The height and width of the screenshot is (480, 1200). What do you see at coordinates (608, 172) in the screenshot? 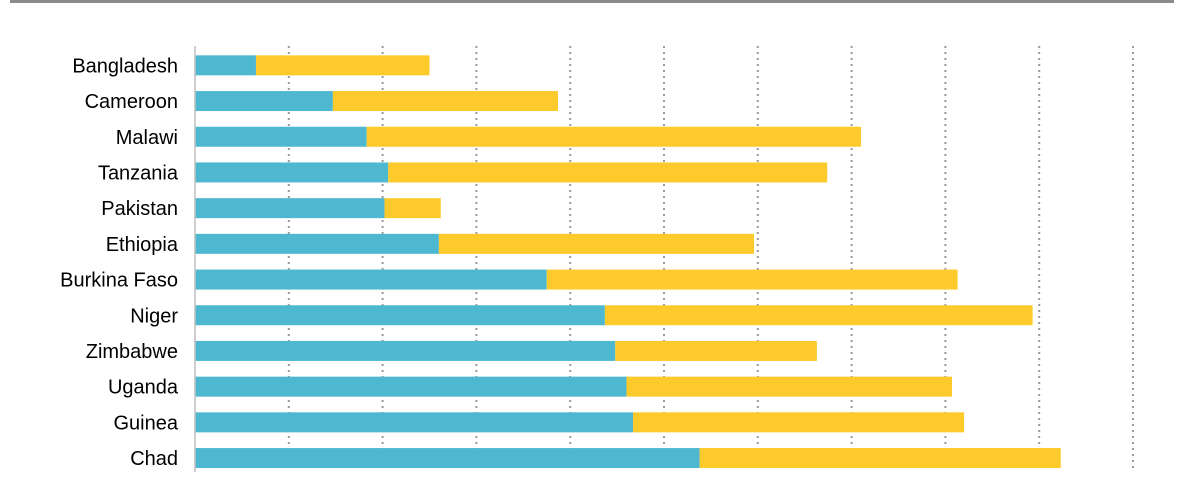
I see `bar-segment-2-tanzania` at bounding box center [608, 172].